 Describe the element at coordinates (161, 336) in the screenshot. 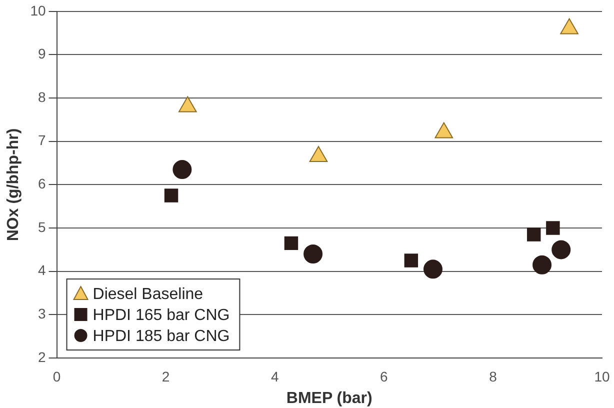

I see `legend-label: HPDI 185 bar CNG` at that location.